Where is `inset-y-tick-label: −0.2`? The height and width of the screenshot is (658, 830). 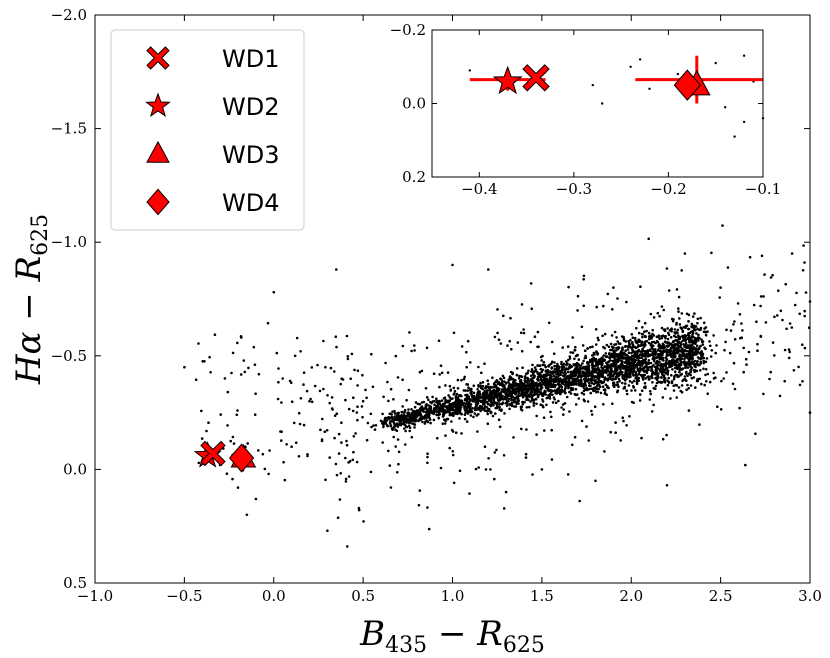 inset-y-tick-label: −0.2 is located at coordinates (408, 30).